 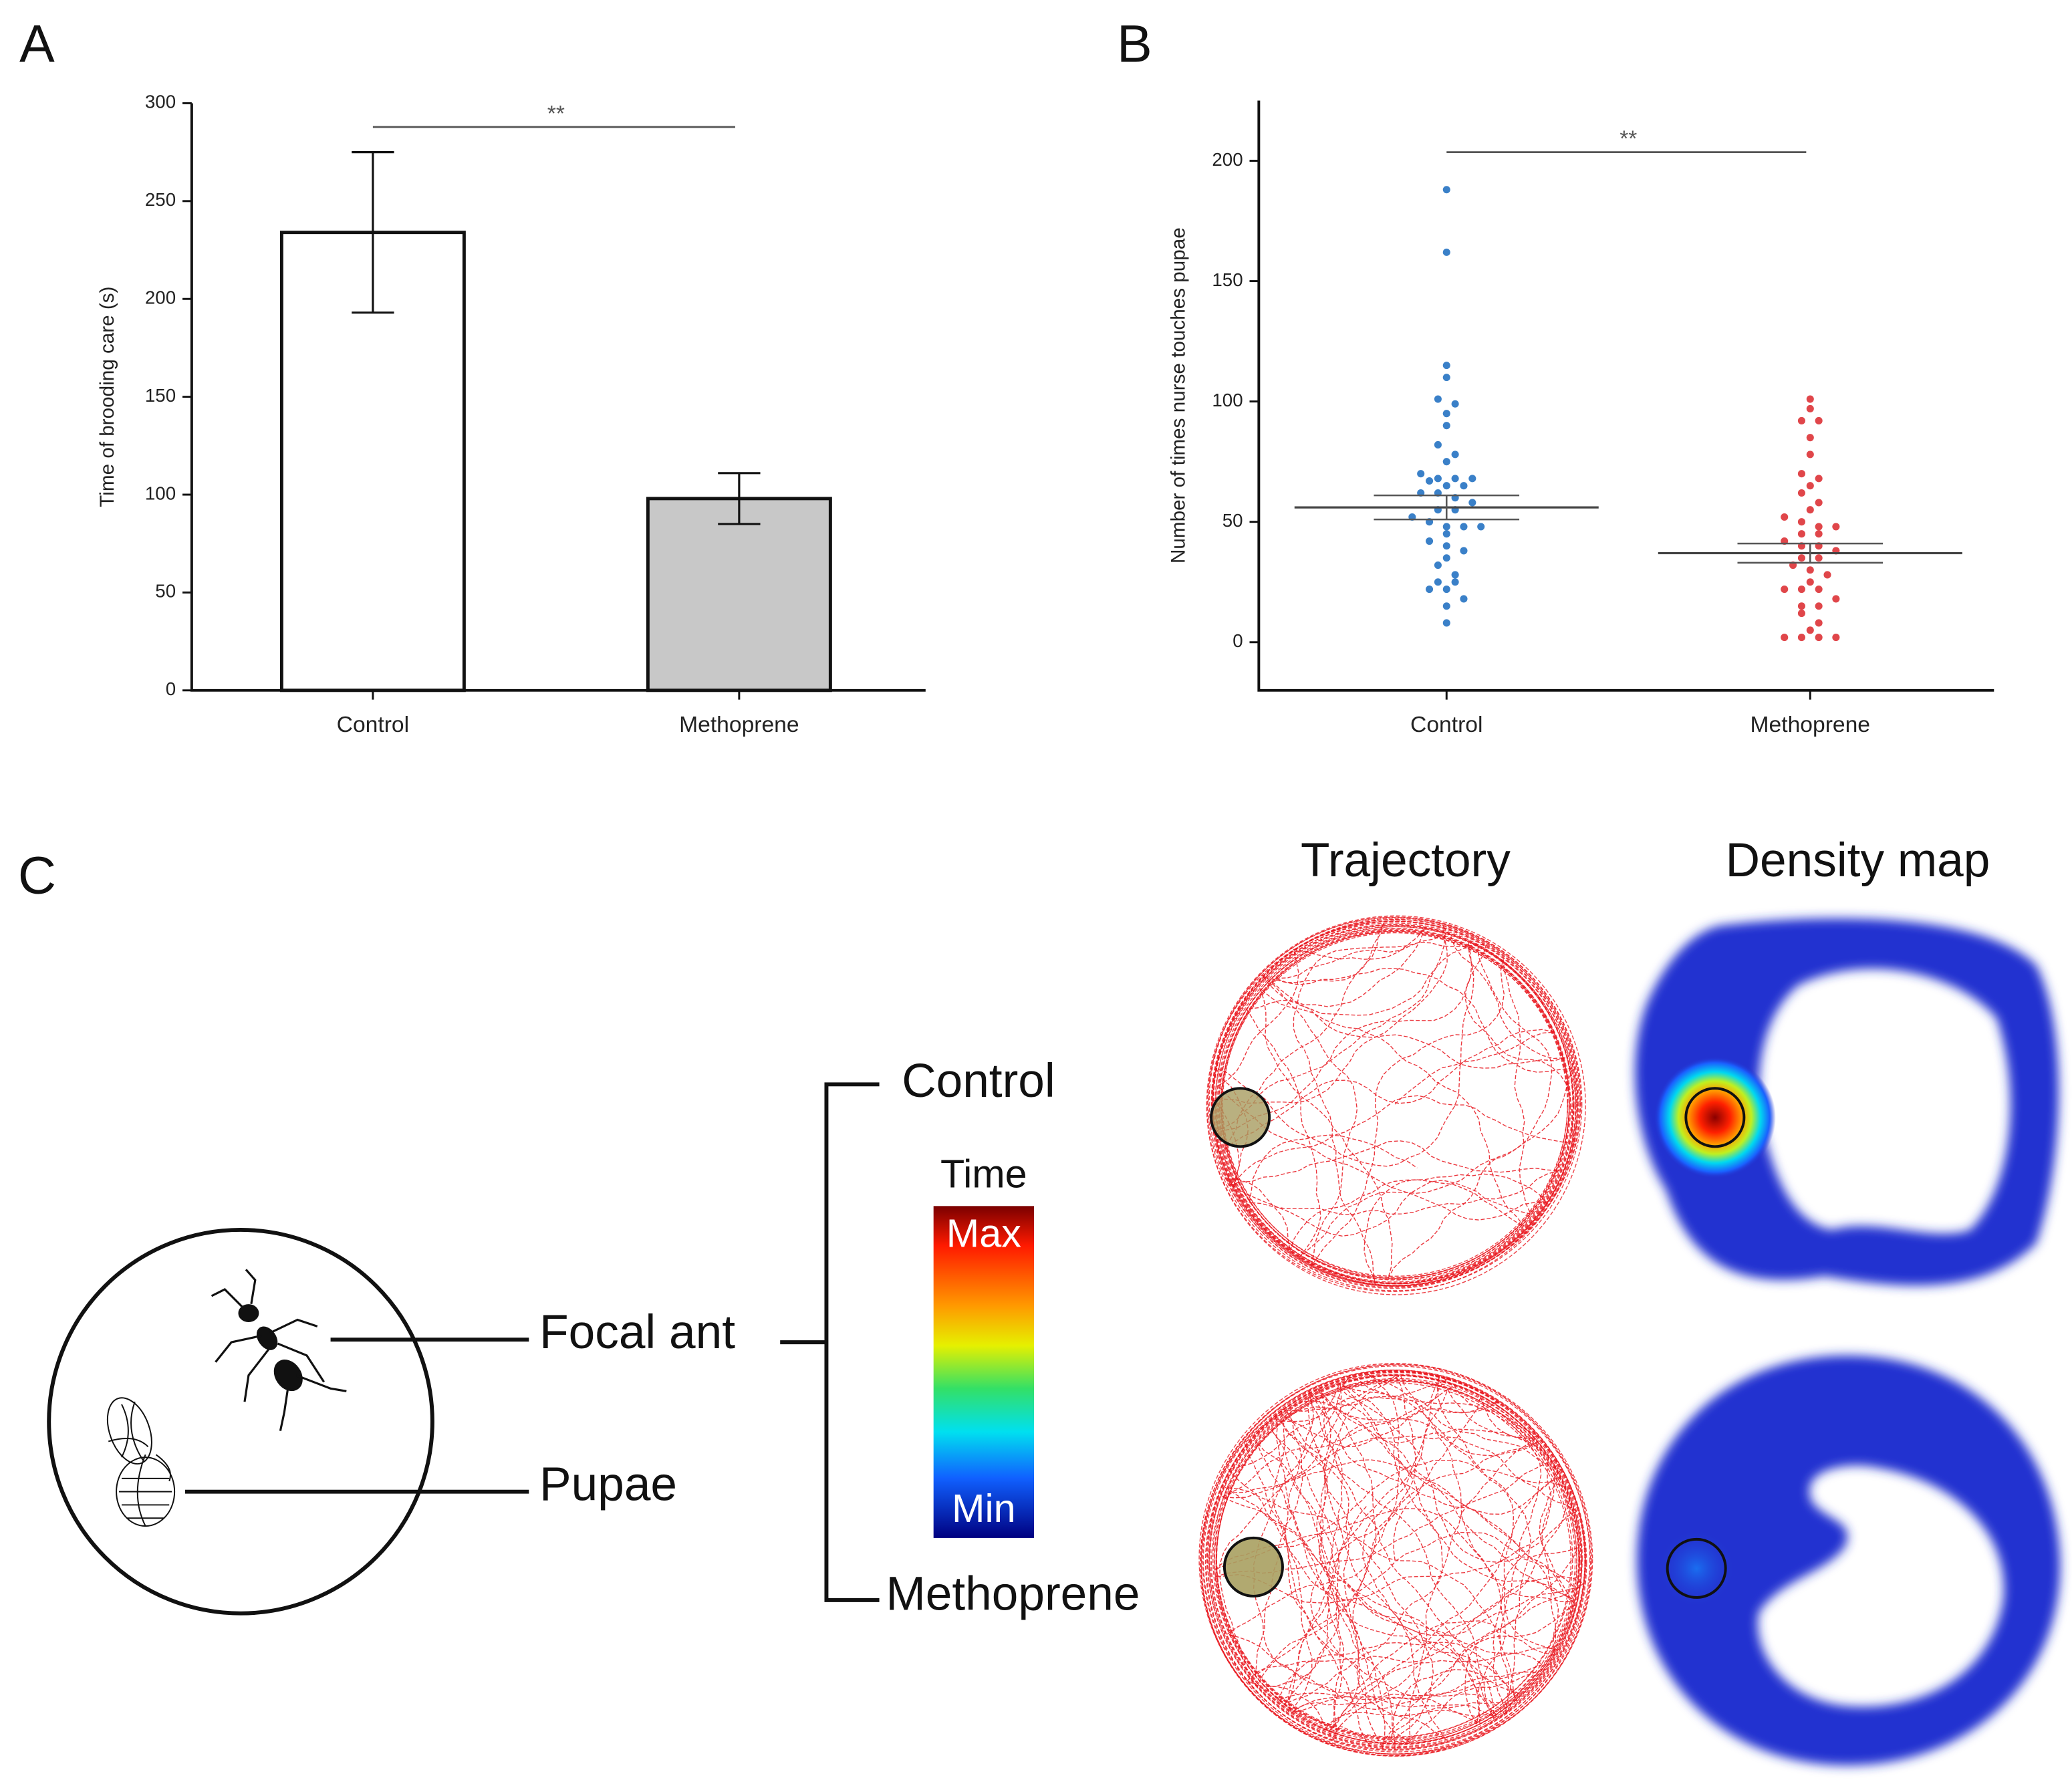 What do you see at coordinates (37, 875) in the screenshot?
I see `panel-label: C` at bounding box center [37, 875].